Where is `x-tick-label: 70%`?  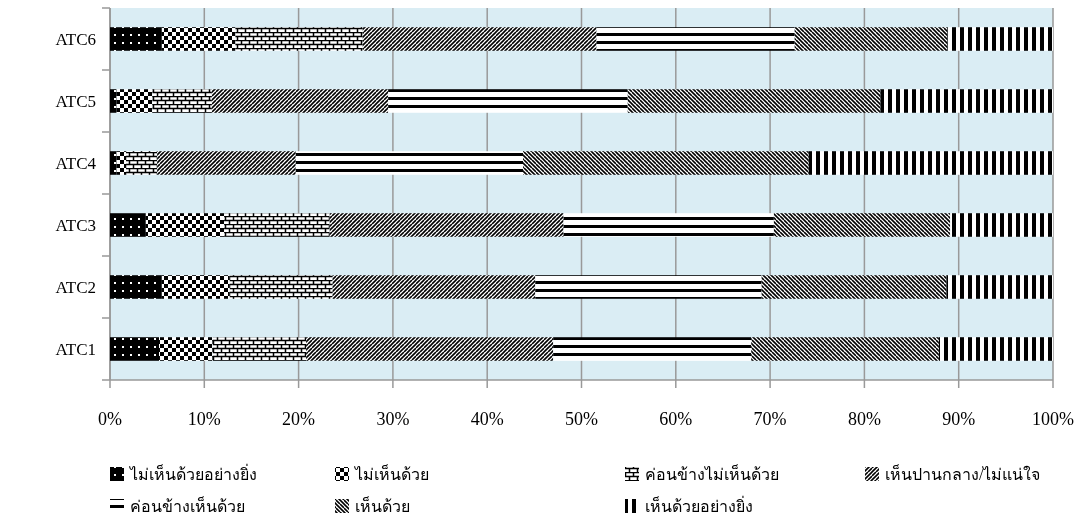 x-tick-label: 70% is located at coordinates (770, 419).